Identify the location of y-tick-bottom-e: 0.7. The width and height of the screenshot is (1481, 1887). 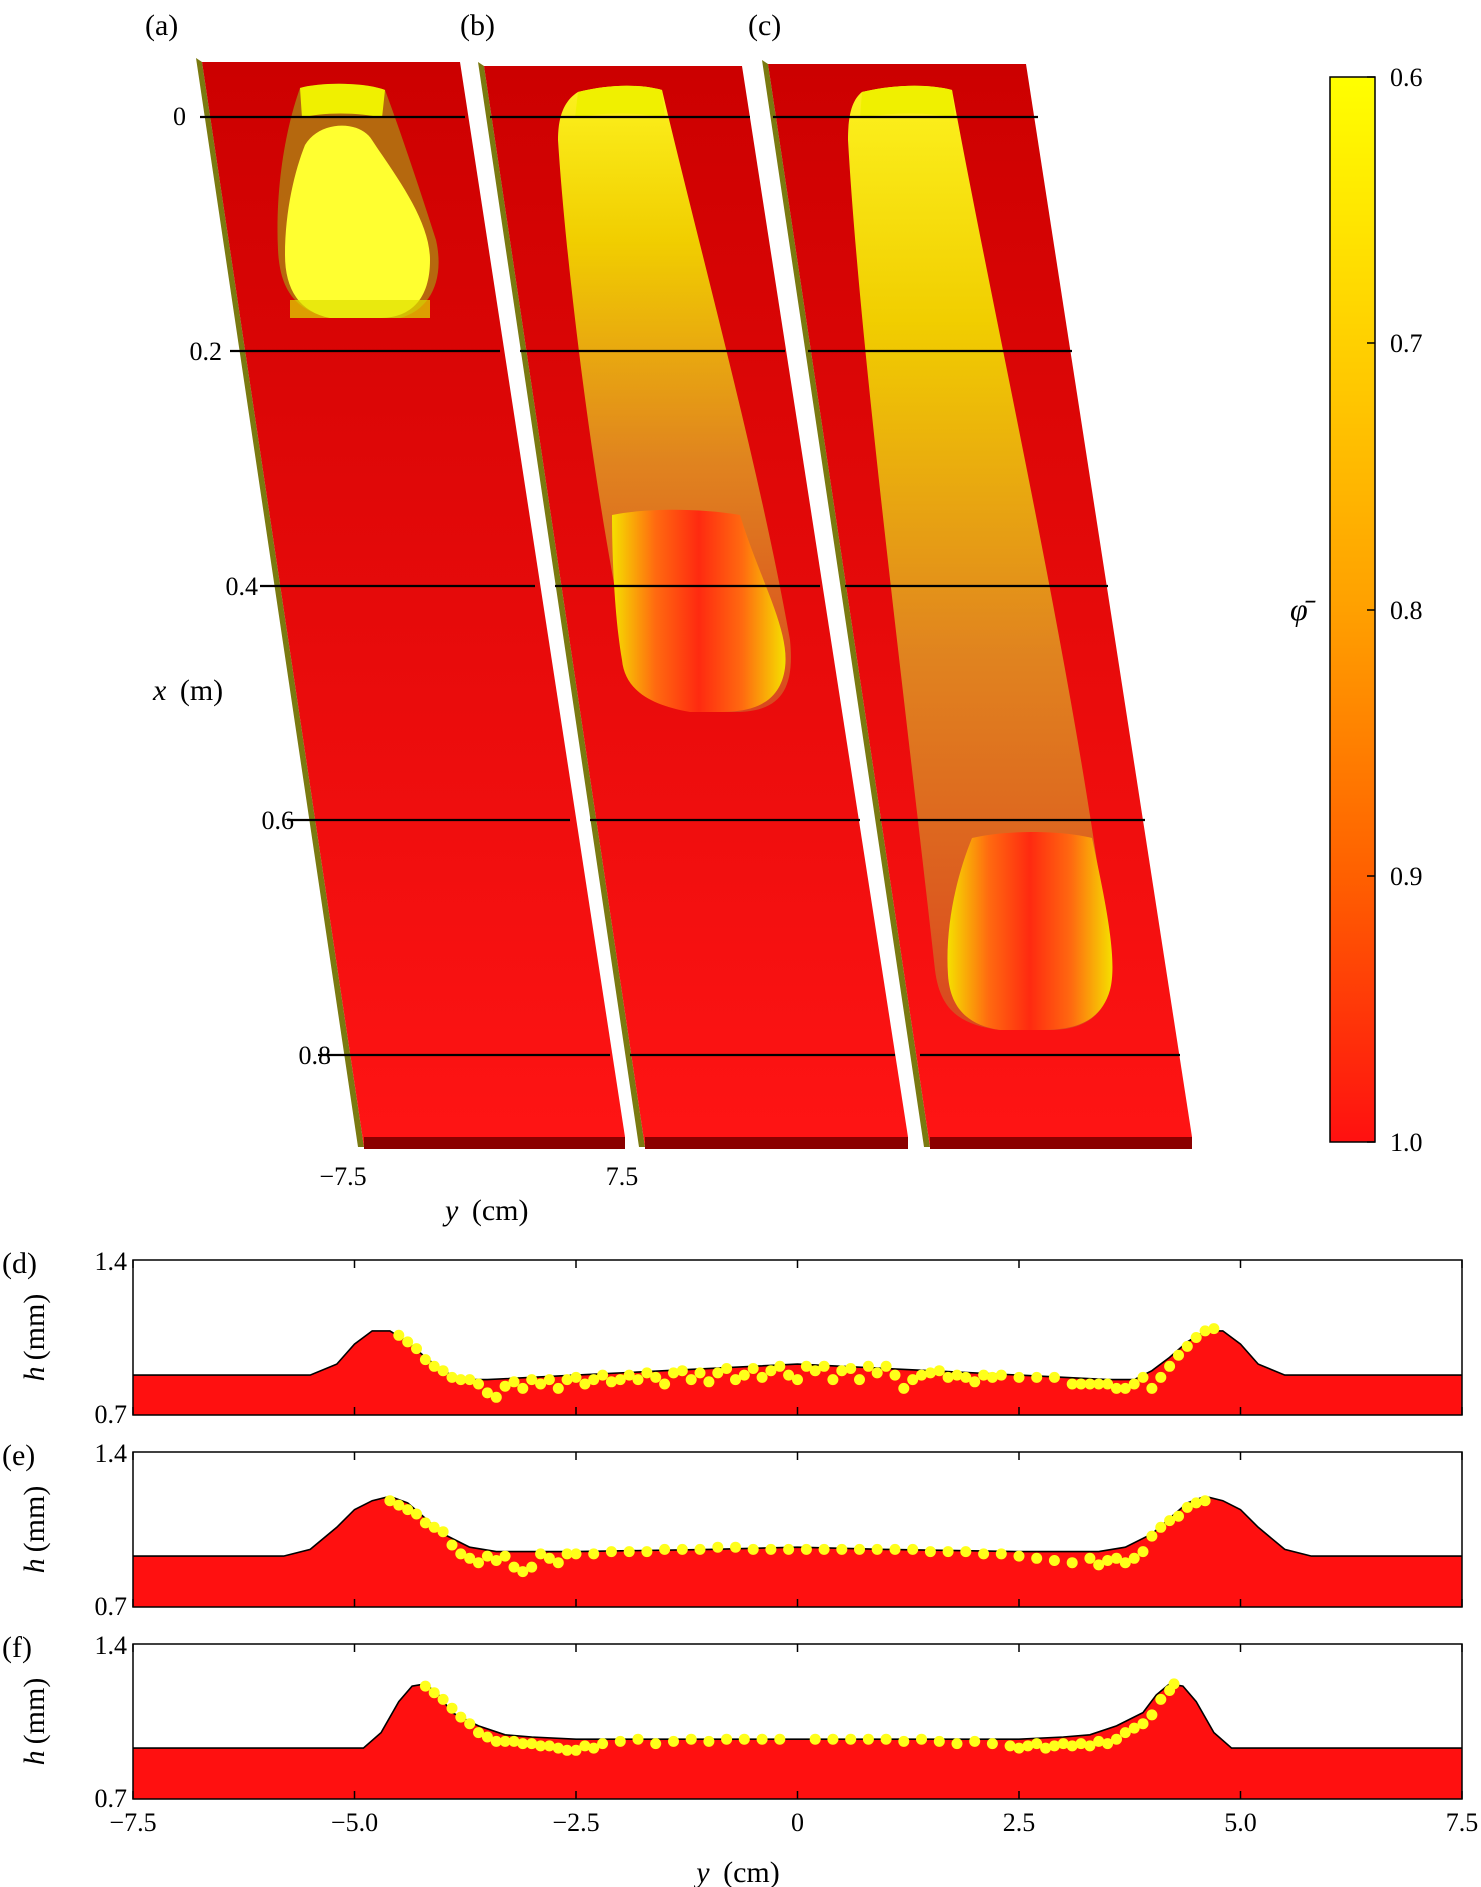
(111, 1606).